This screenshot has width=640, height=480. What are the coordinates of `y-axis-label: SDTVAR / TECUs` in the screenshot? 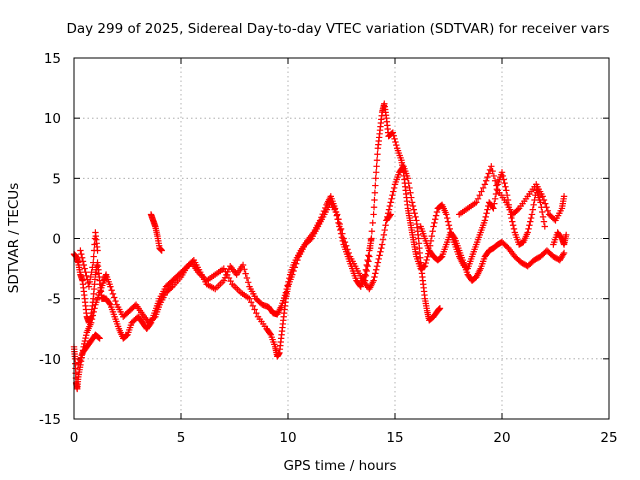 It's located at (14, 238).